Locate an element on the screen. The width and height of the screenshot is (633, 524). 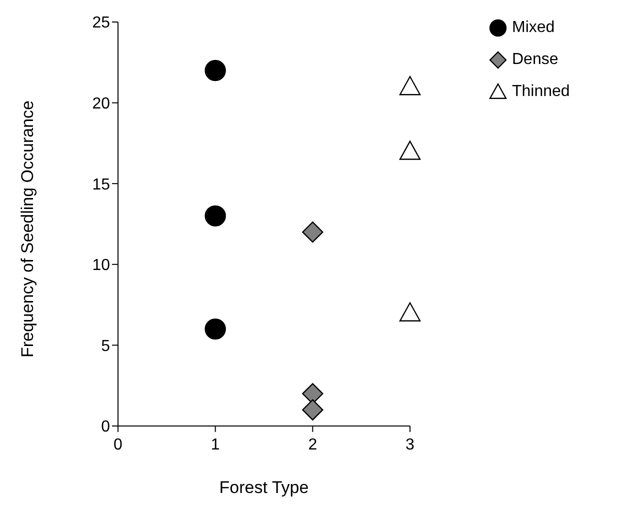
x-tick-label: 1 is located at coordinates (215, 445).